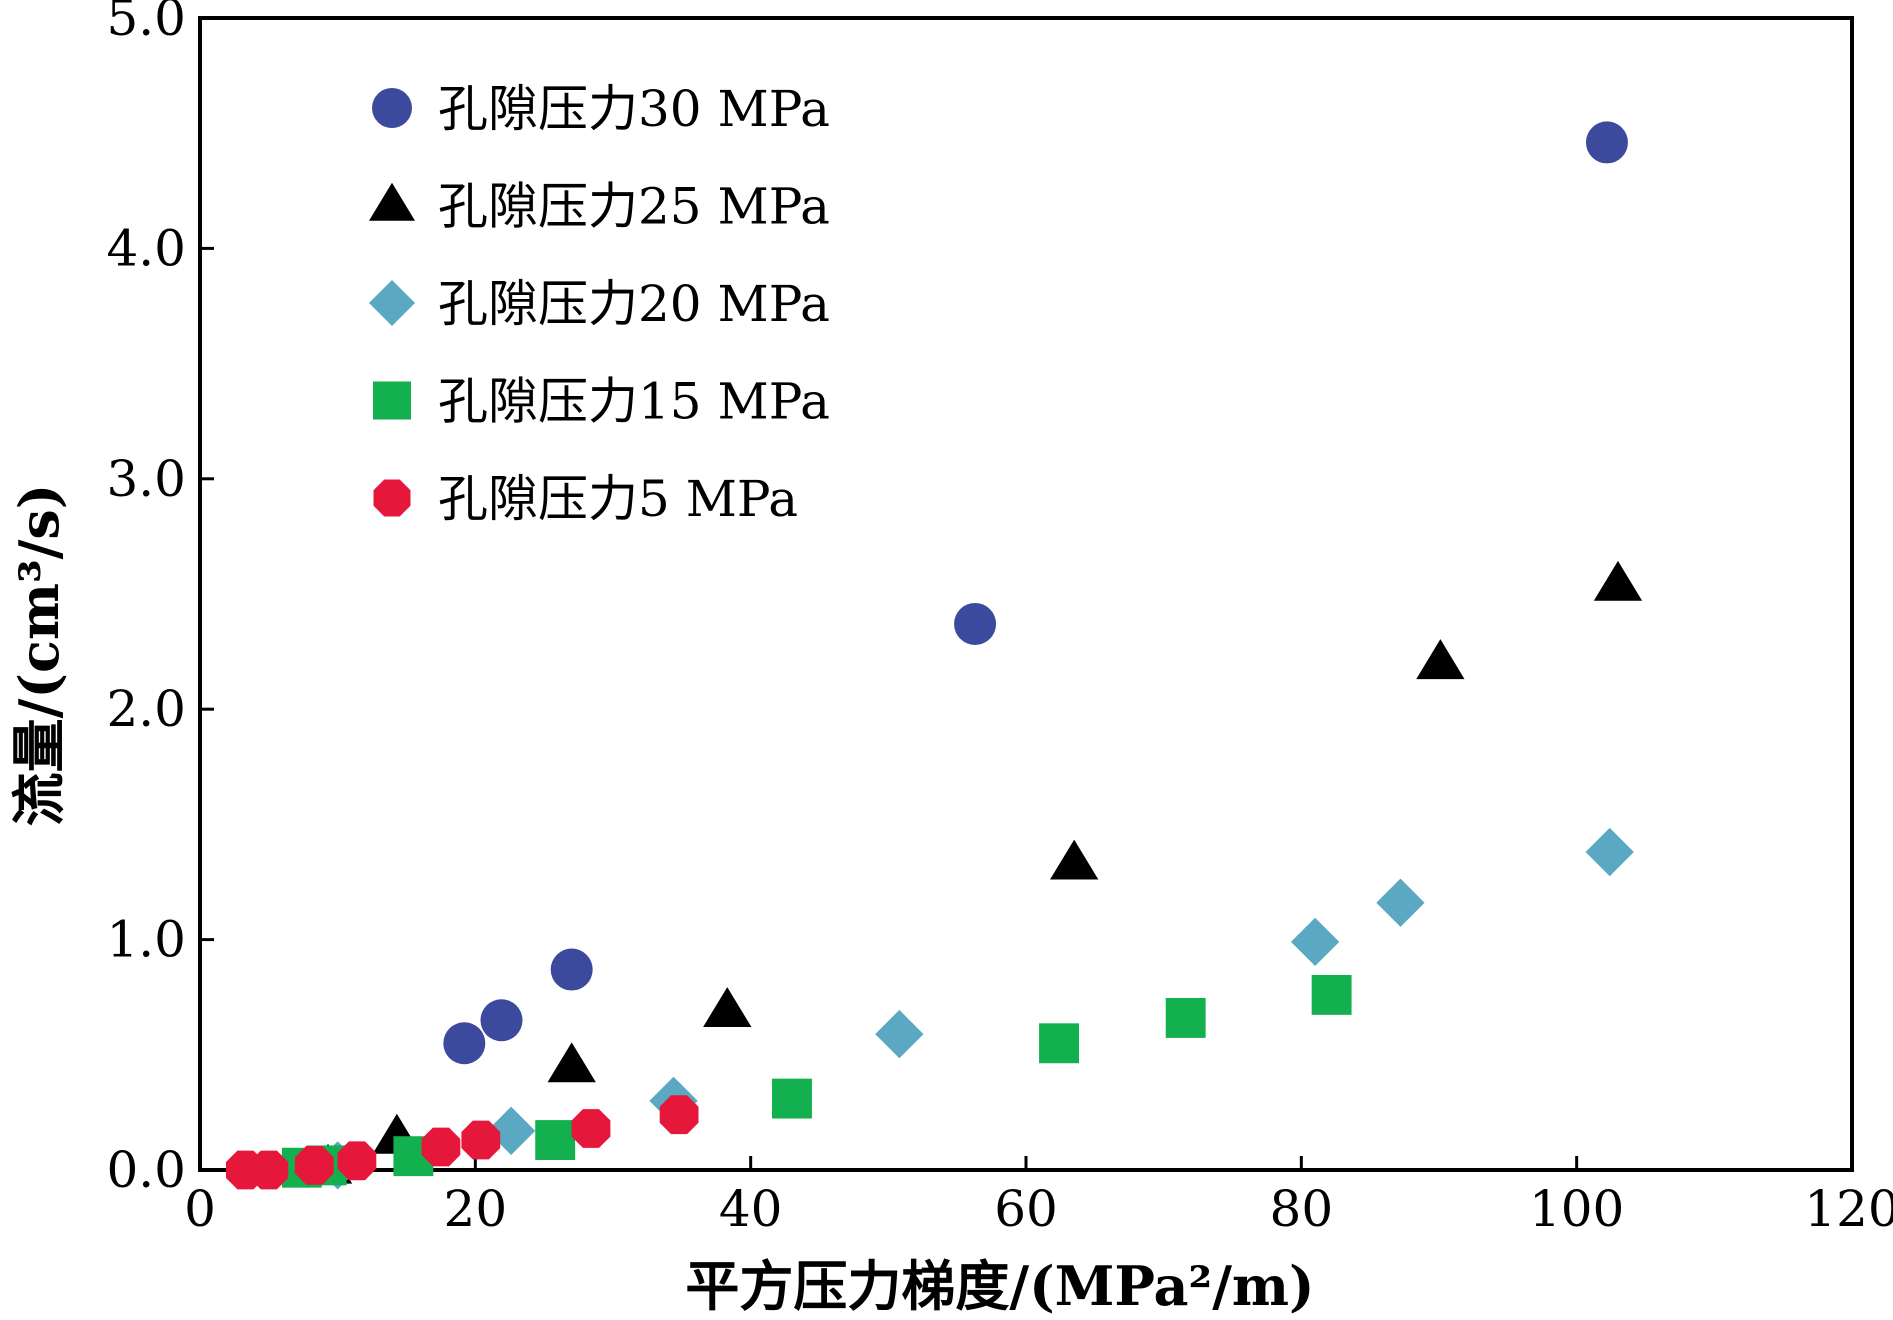 This screenshot has height=1320, width=1893. Describe the element at coordinates (392, 400) in the screenshot. I see `legend-marker-square` at that location.